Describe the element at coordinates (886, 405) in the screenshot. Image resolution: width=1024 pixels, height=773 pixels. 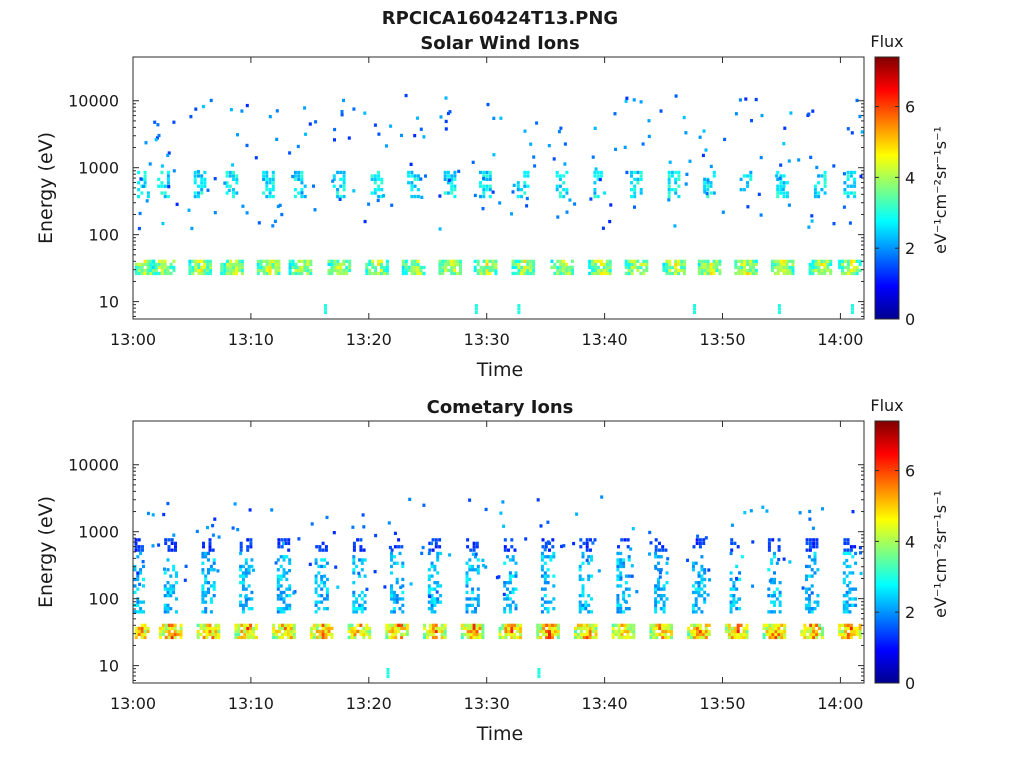
I see `colorbar-label: Flux` at that location.